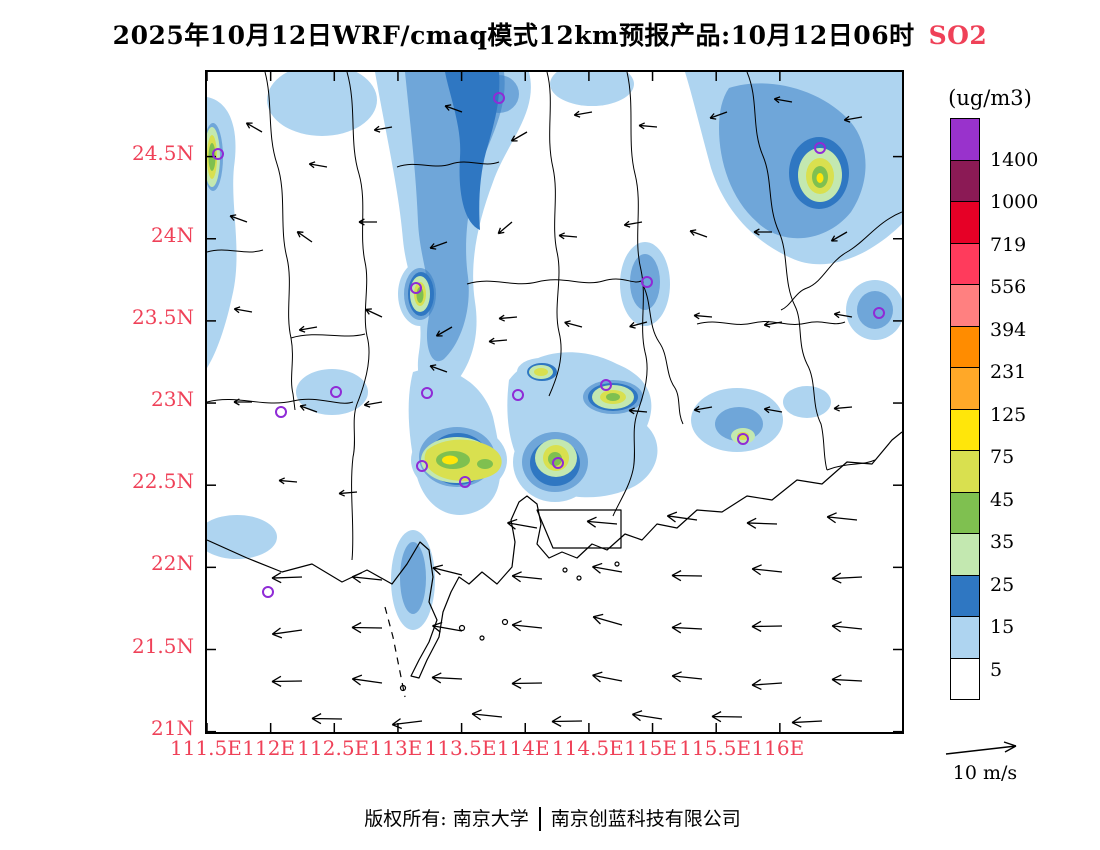 The image size is (1100, 850). What do you see at coordinates (715, 748) in the screenshot?
I see `lon-tick-label: 115.5E` at bounding box center [715, 748].